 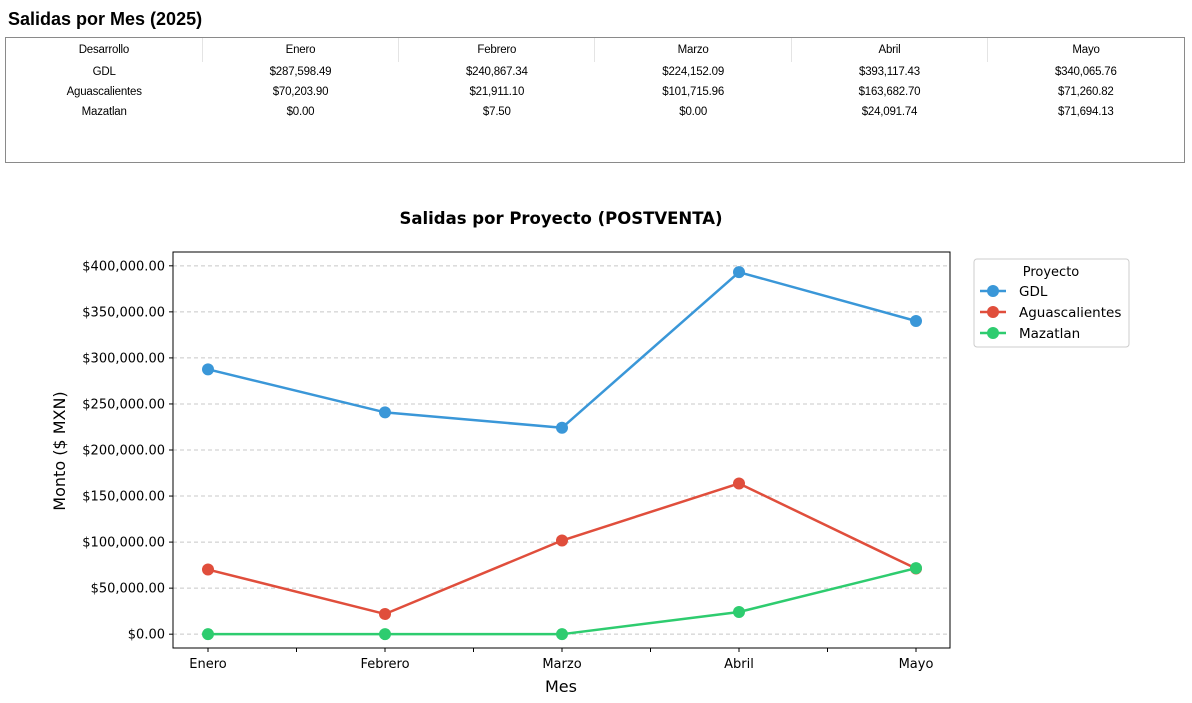 What do you see at coordinates (123, 358) in the screenshot?
I see `y-tick-label: $300,000.00` at bounding box center [123, 358].